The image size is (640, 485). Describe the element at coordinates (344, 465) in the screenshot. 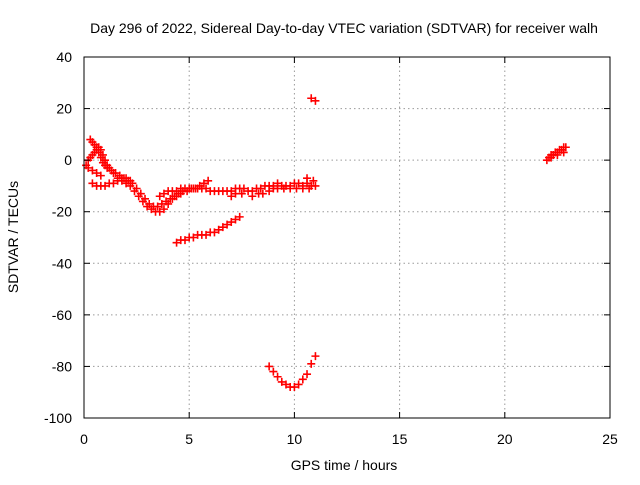

I see `x-axis-label: GPS time / hours` at that location.